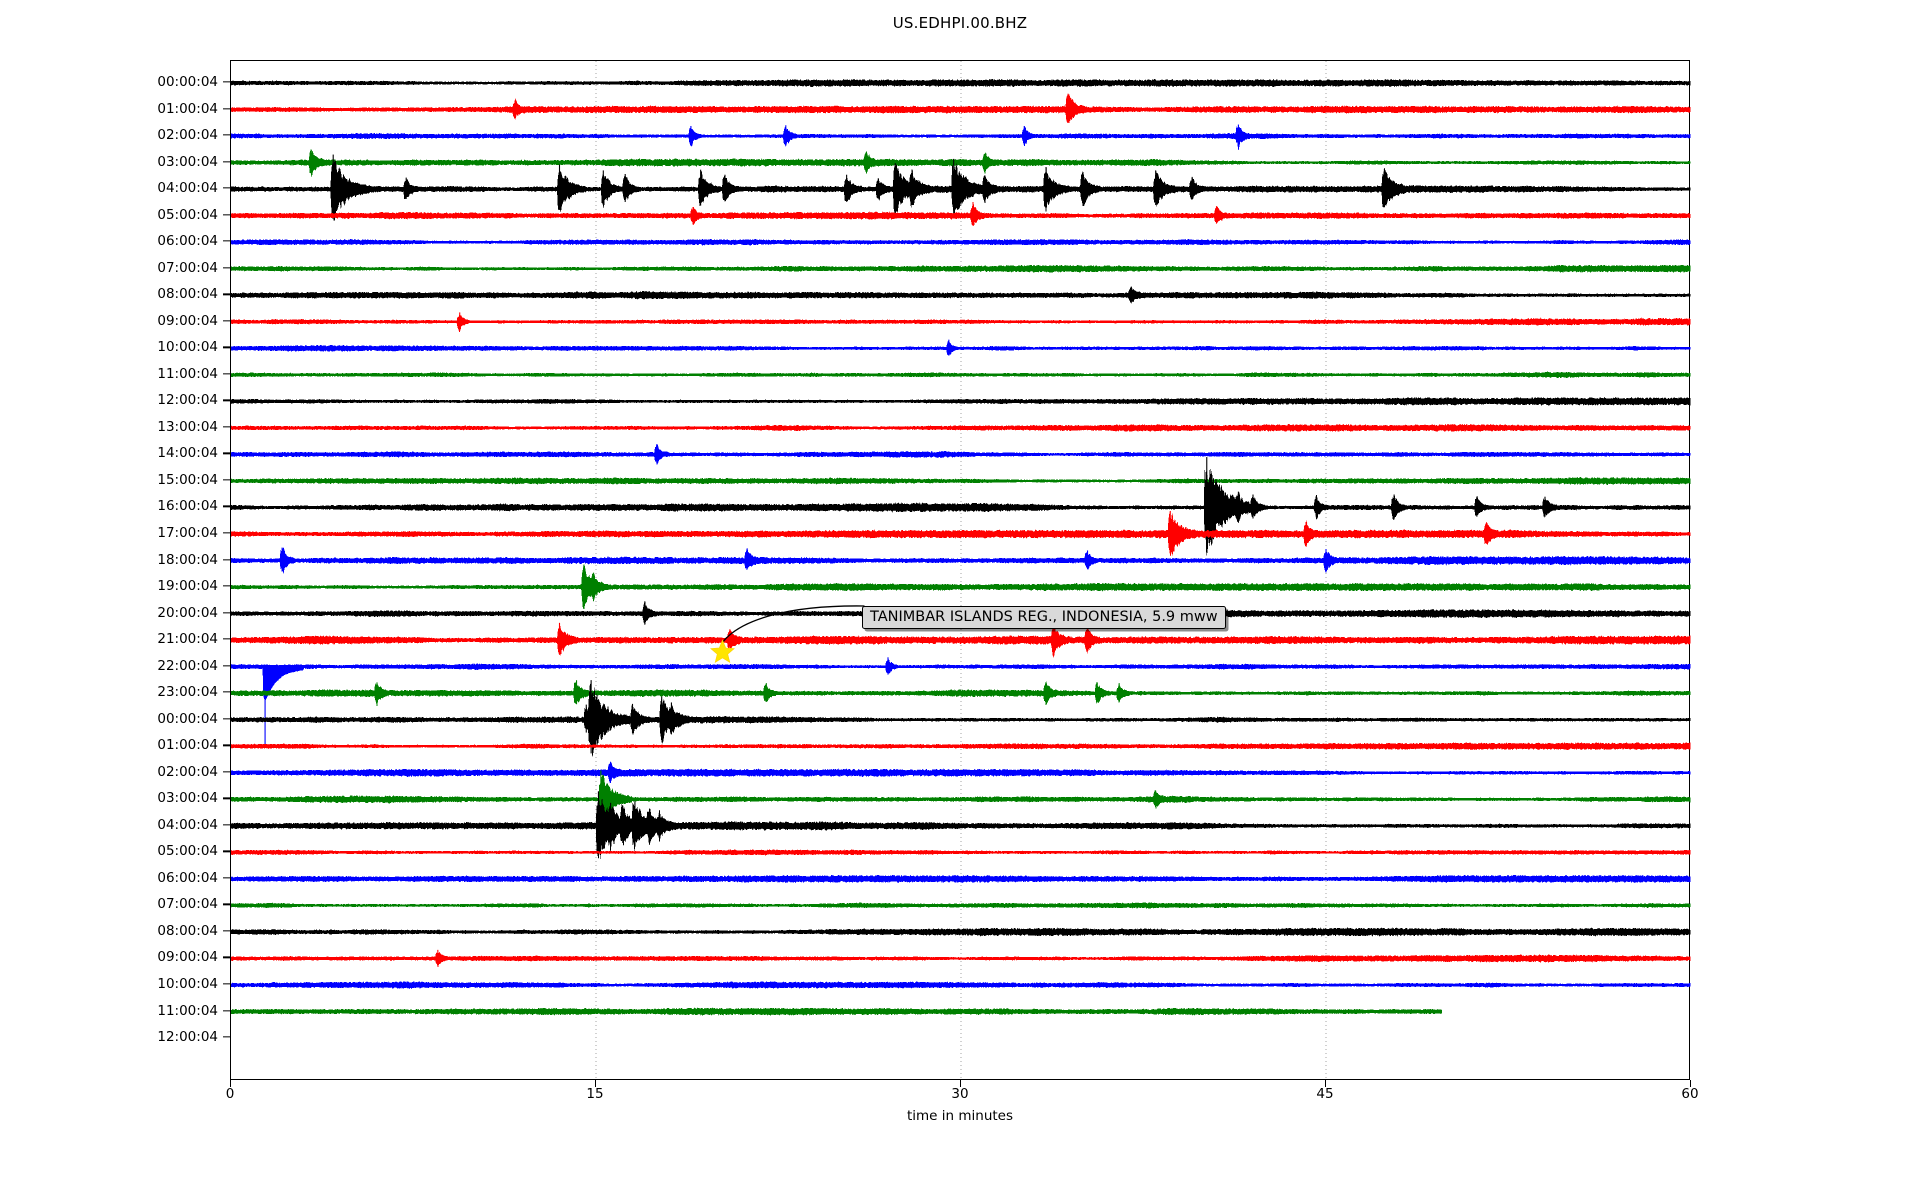 This screenshot has width=1920, height=1200. I want to click on y-tick-label-18: 18:00:04, so click(187, 559).